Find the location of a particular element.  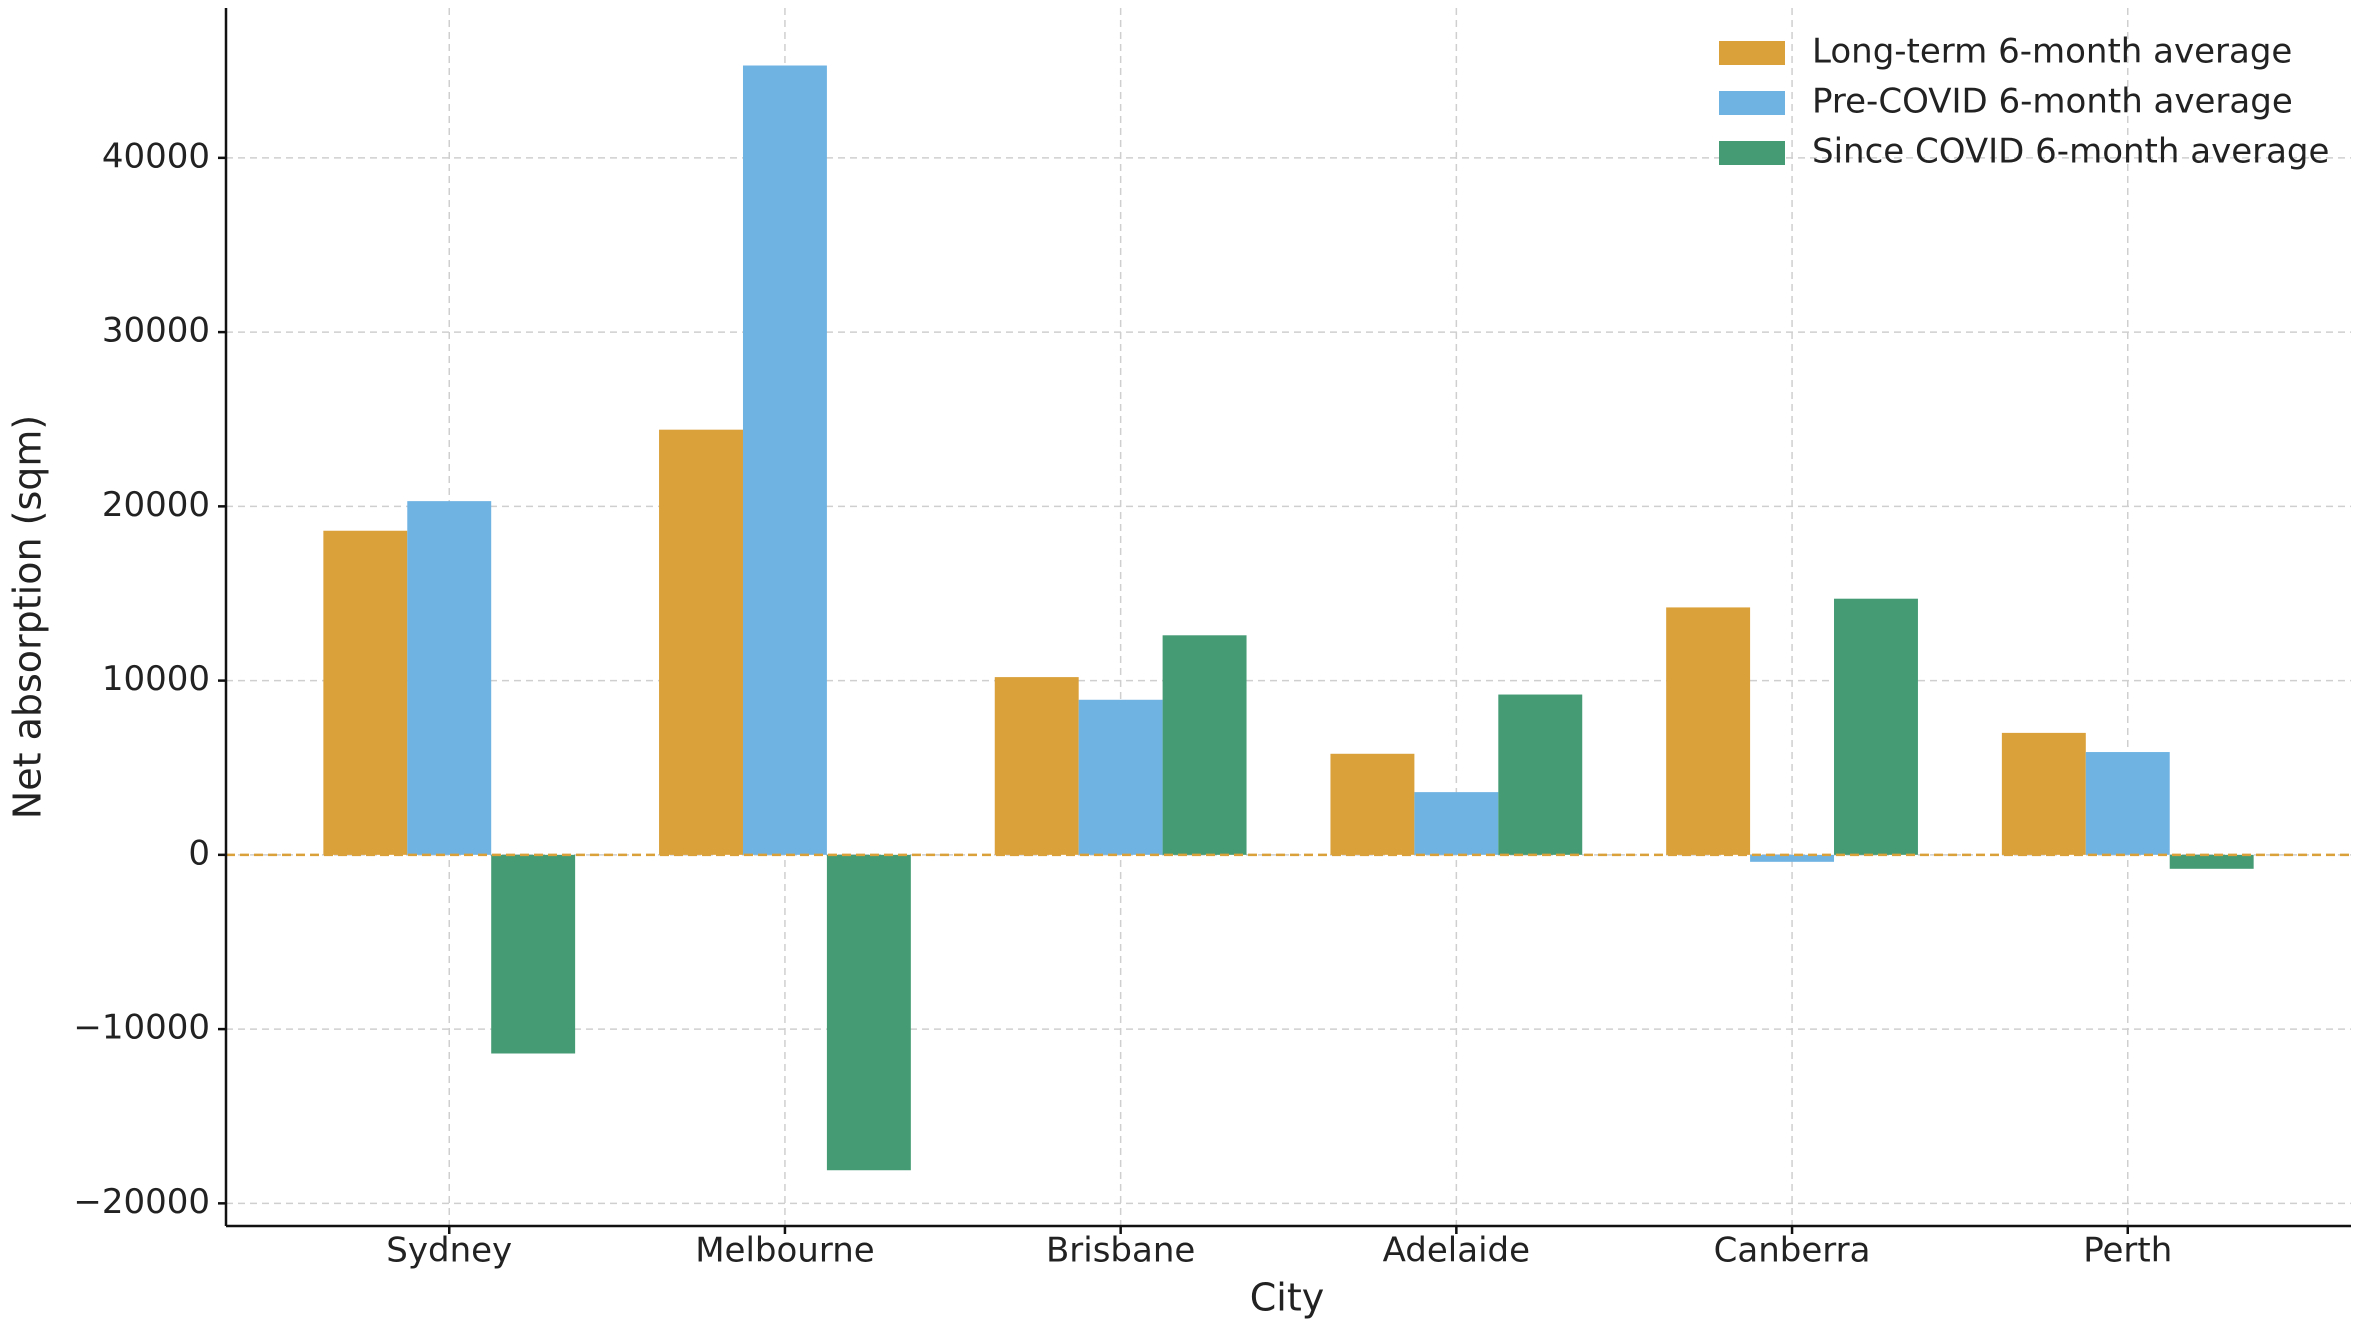

x-tick-label: Brisbane is located at coordinates (1120, 1251).